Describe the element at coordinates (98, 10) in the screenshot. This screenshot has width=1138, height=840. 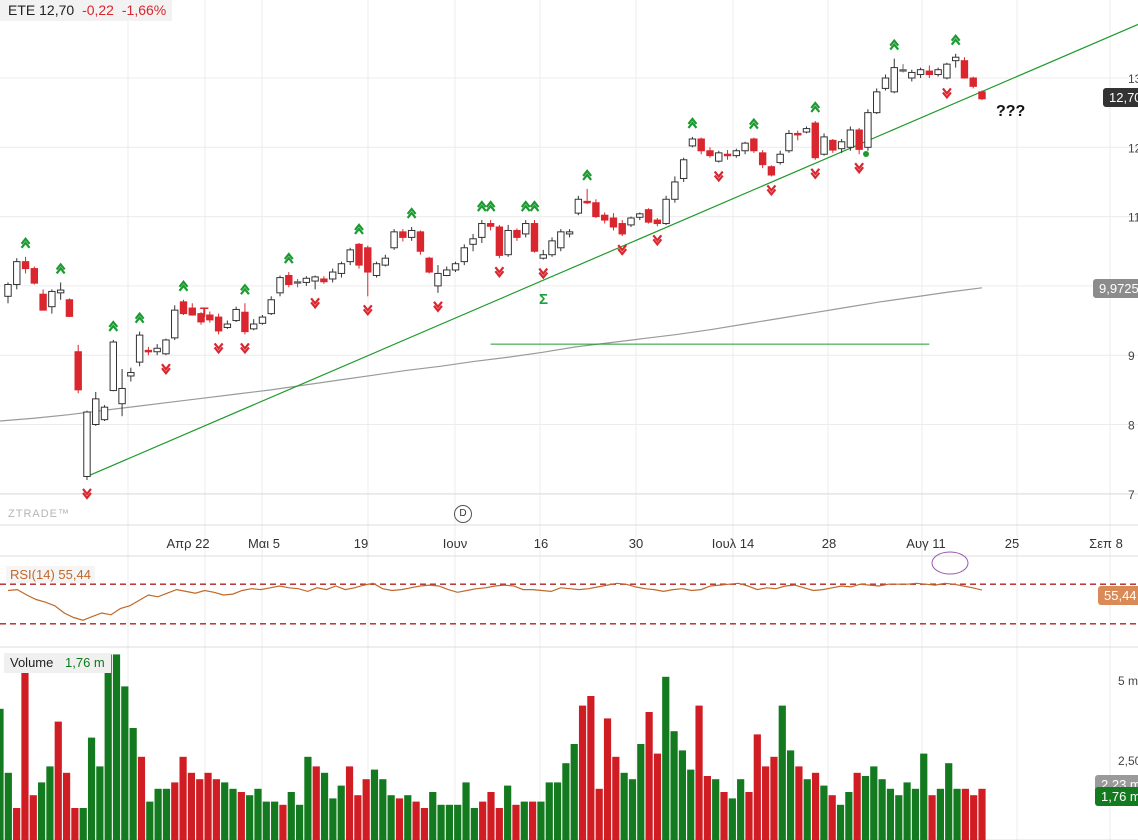
I see `price-change: -0,22` at that location.